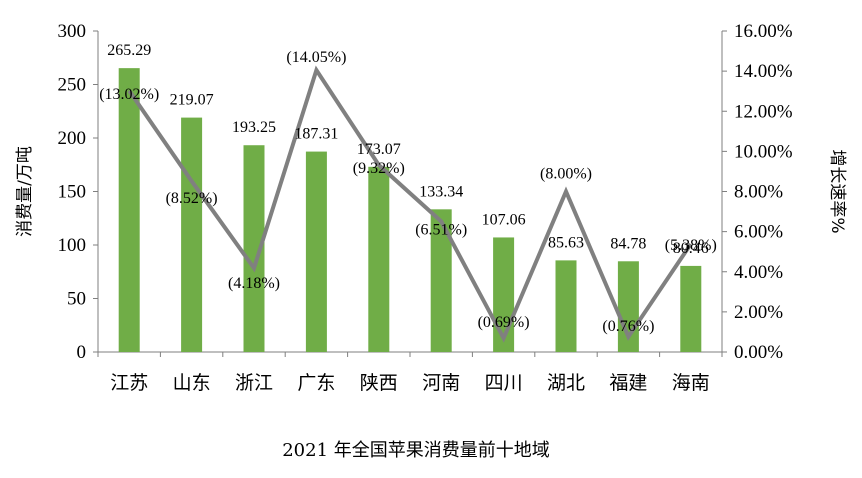  I want to click on right-tick-label: 14.00%, so click(763, 71).